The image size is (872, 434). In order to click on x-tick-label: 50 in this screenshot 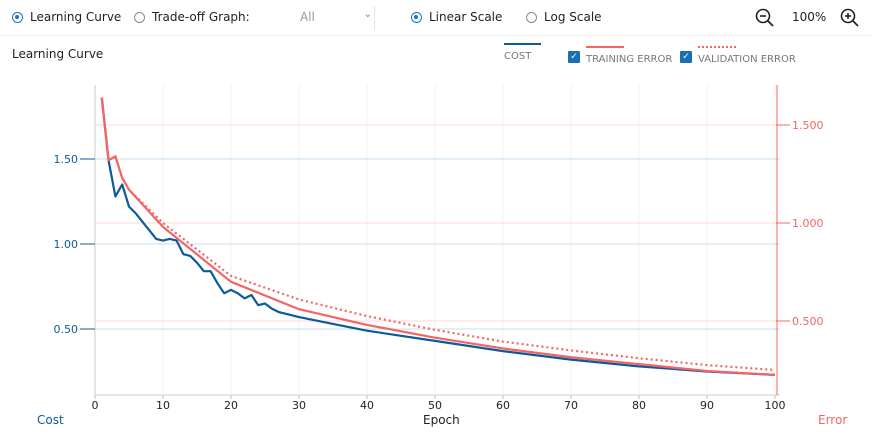, I will do `click(435, 405)`.